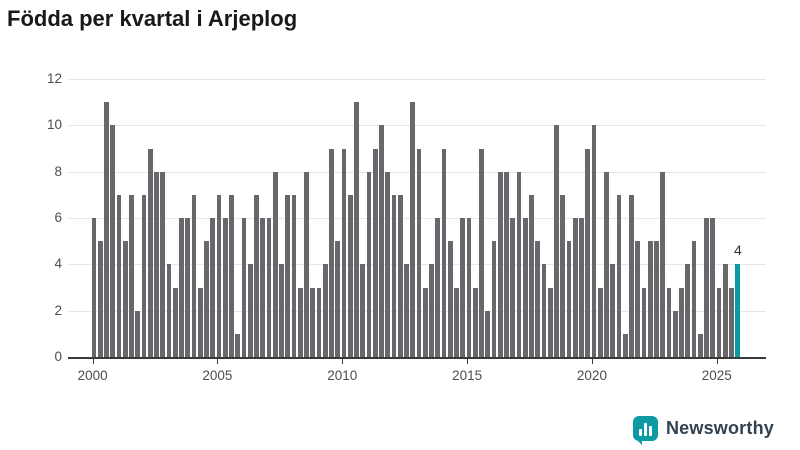  What do you see at coordinates (92, 375) in the screenshot?
I see `x-tick-label-2000: 2000` at bounding box center [92, 375].